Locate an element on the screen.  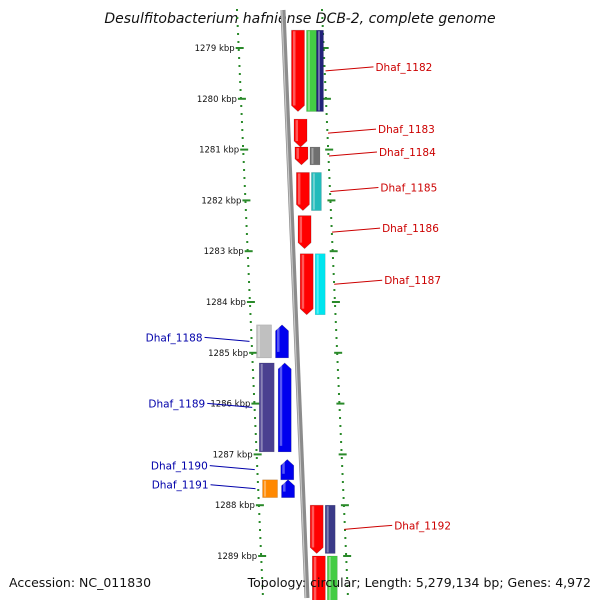
tick-label: 1286 kbp is located at coordinates (230, 405).